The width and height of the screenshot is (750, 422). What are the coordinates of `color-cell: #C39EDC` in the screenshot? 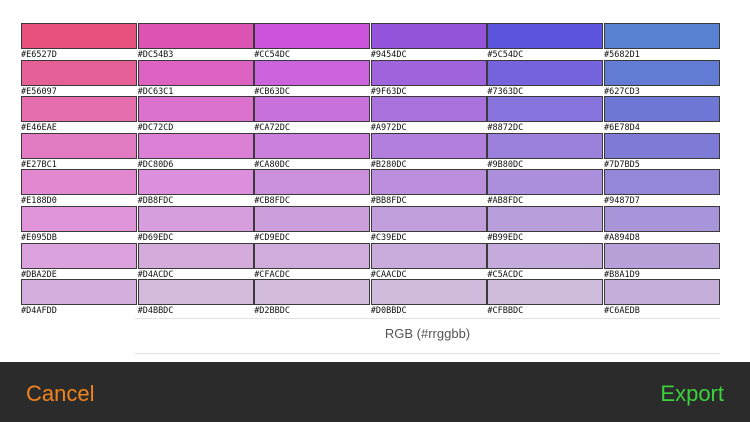 It's located at (428, 224).